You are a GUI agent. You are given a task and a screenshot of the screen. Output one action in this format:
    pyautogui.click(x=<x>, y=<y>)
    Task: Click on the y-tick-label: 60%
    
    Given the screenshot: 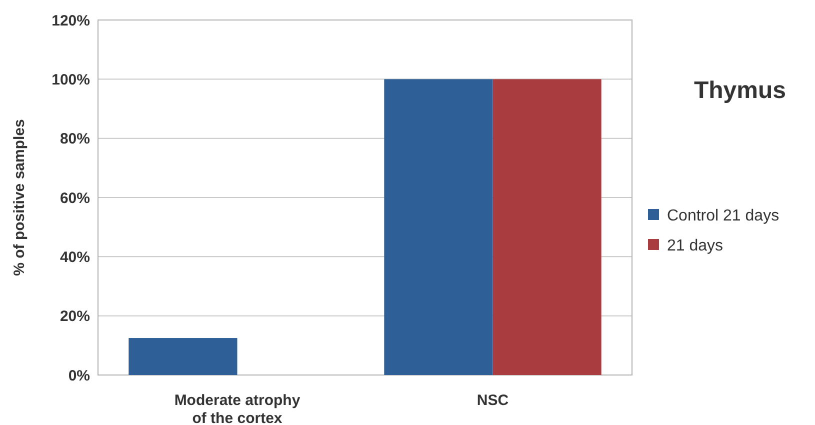 What is the action you would take?
    pyautogui.click(x=75, y=198)
    